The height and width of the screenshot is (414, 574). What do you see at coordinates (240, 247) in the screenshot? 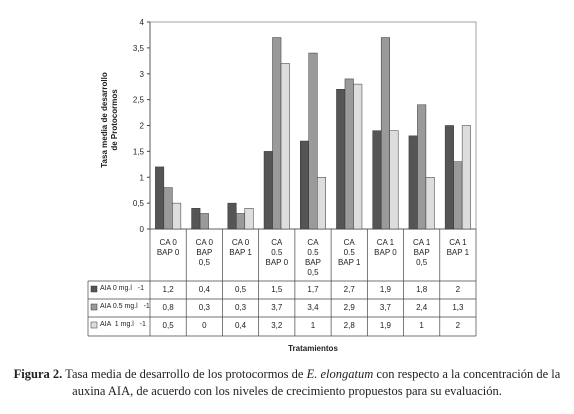
I see `x-tick-label: CA 0 BAP 1` at bounding box center [240, 247].